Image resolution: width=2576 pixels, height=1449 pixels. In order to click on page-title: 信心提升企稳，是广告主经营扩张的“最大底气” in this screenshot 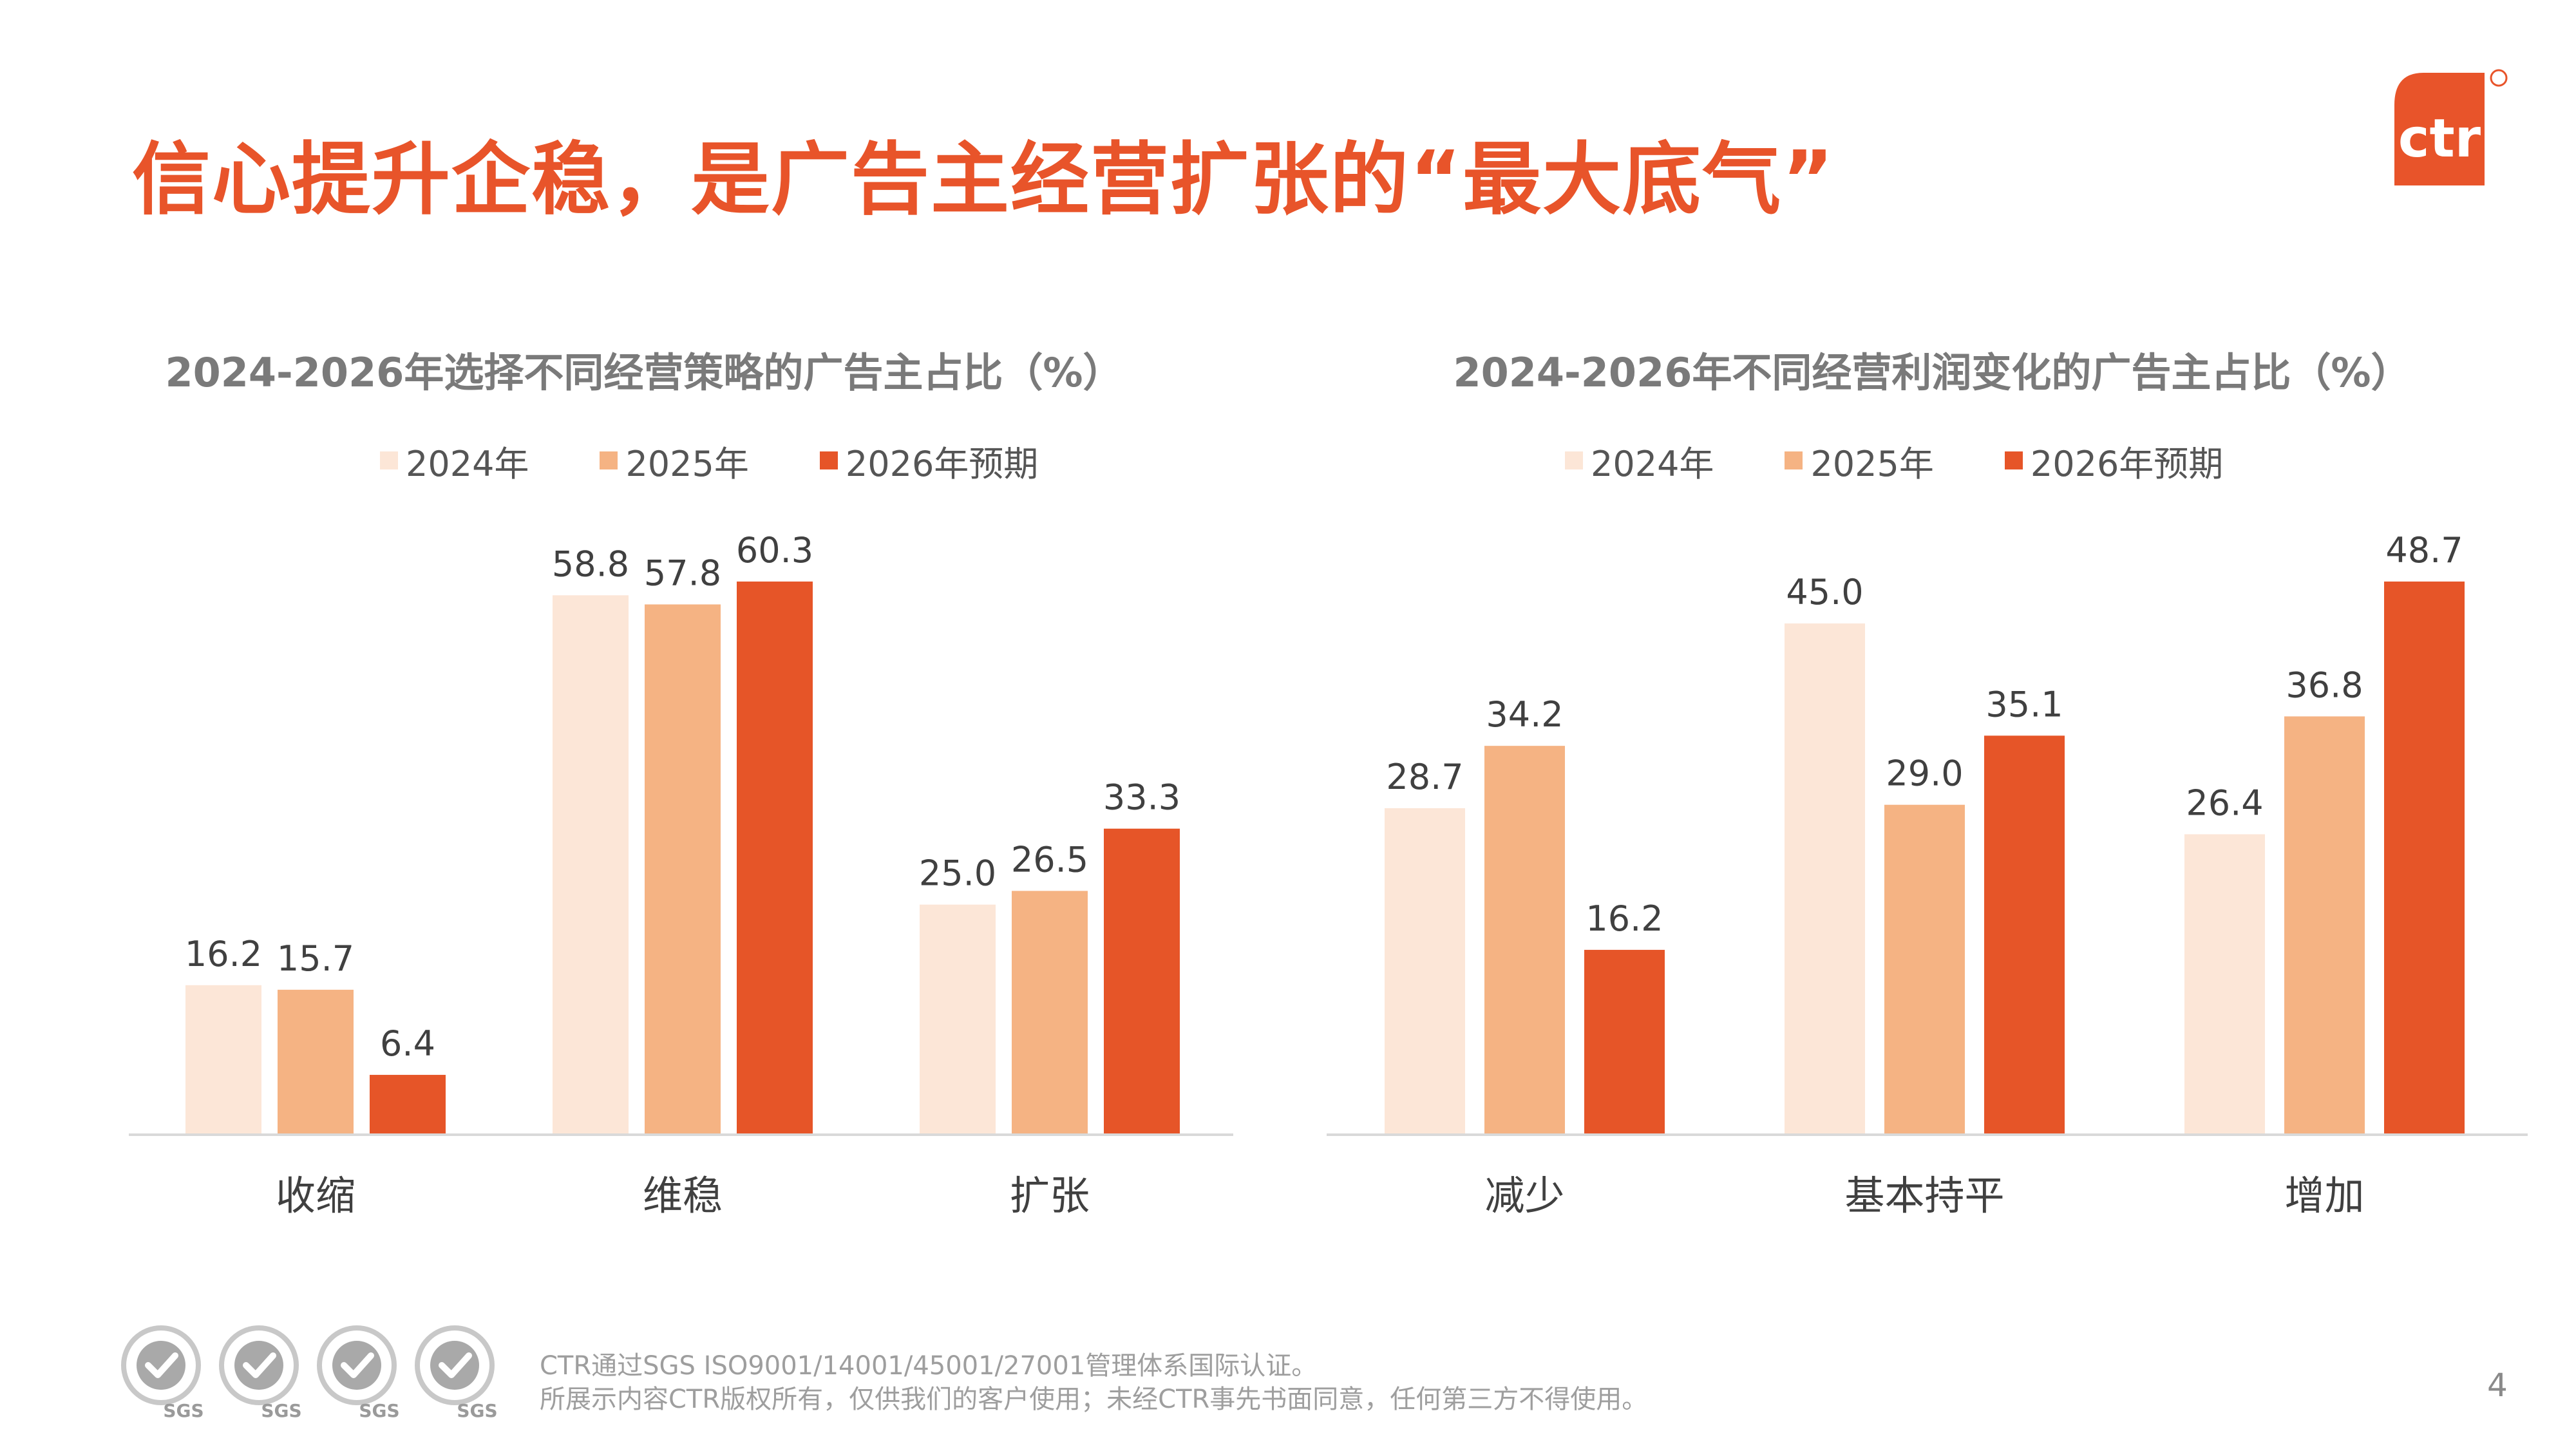, I will do `click(983, 179)`.